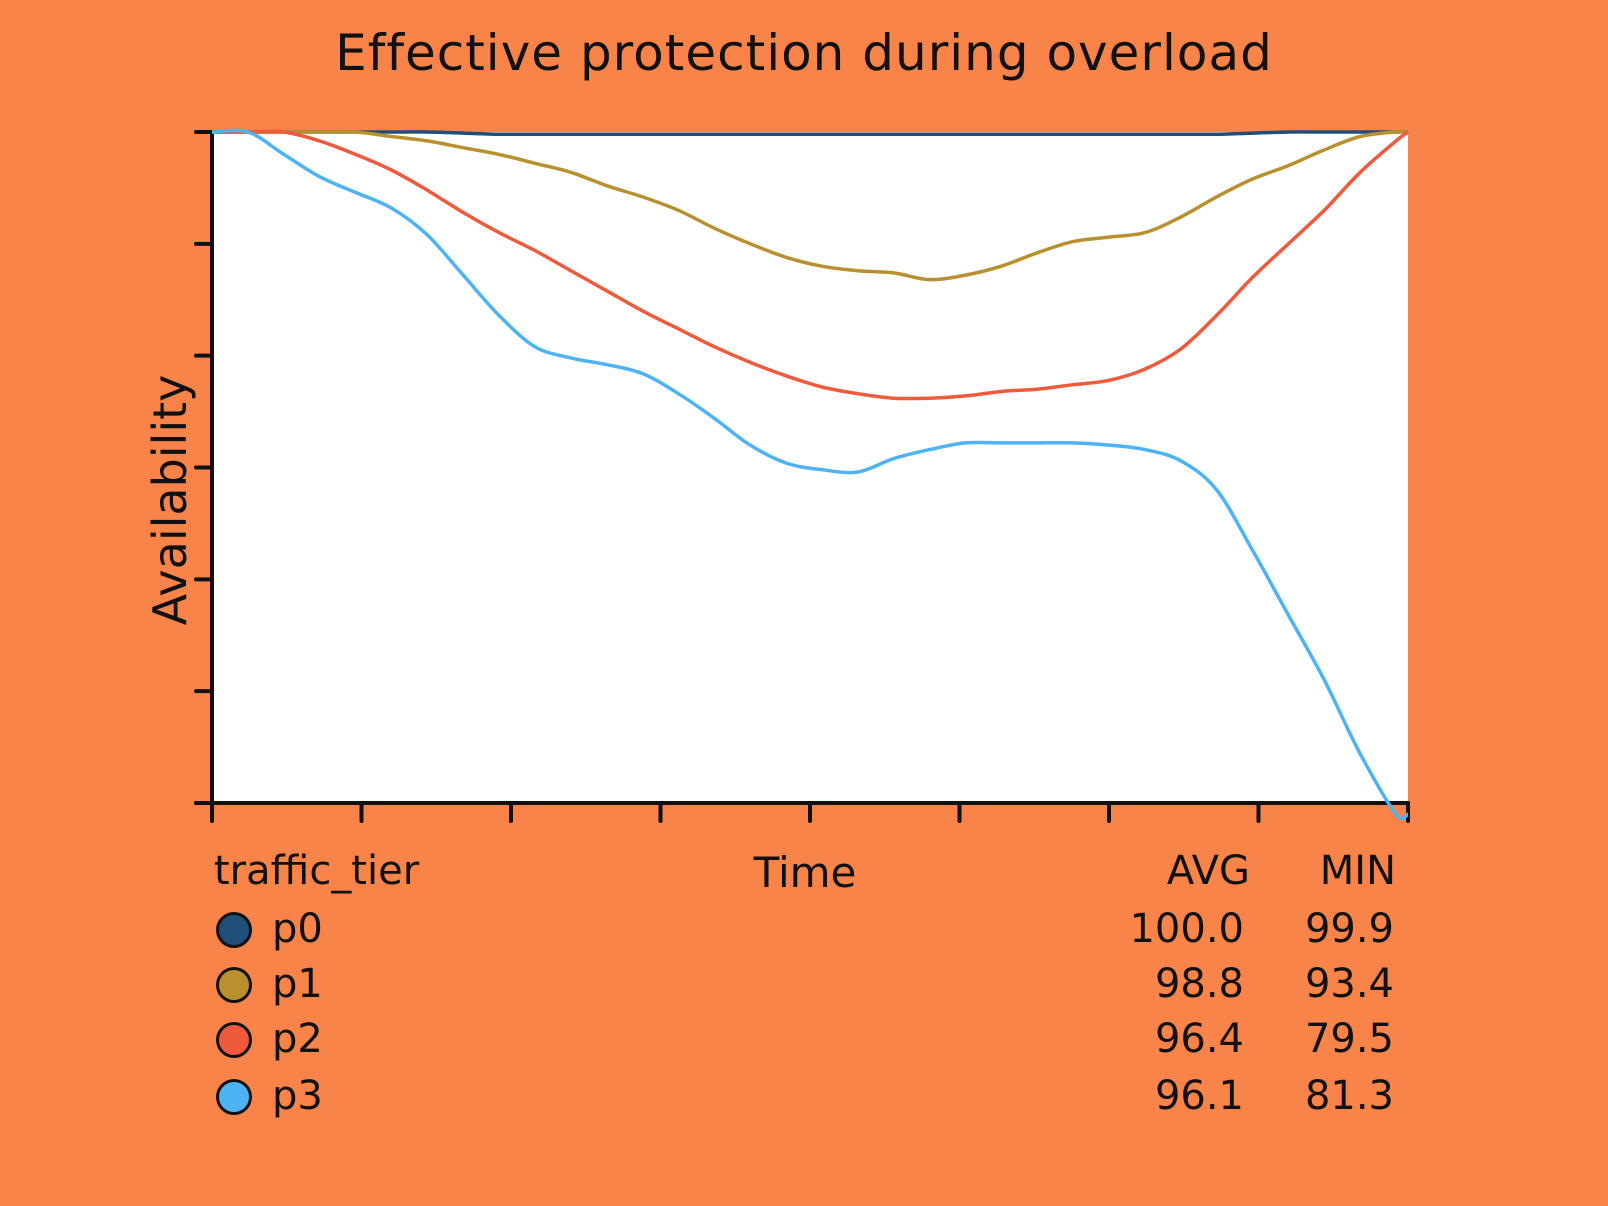  Describe the element at coordinates (1349, 1096) in the screenshot. I see `legend-min-value: 81.3` at that location.